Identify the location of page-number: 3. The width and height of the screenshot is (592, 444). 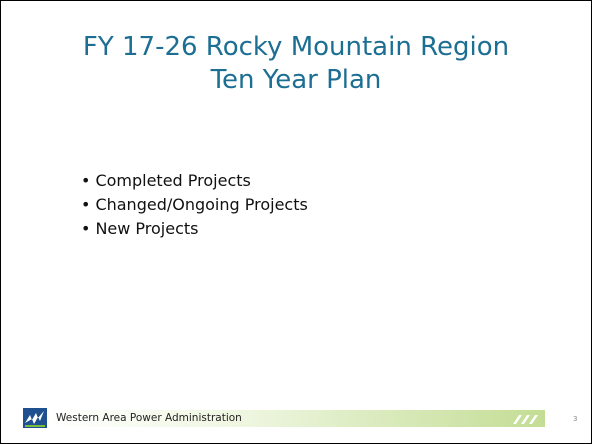
(575, 419).